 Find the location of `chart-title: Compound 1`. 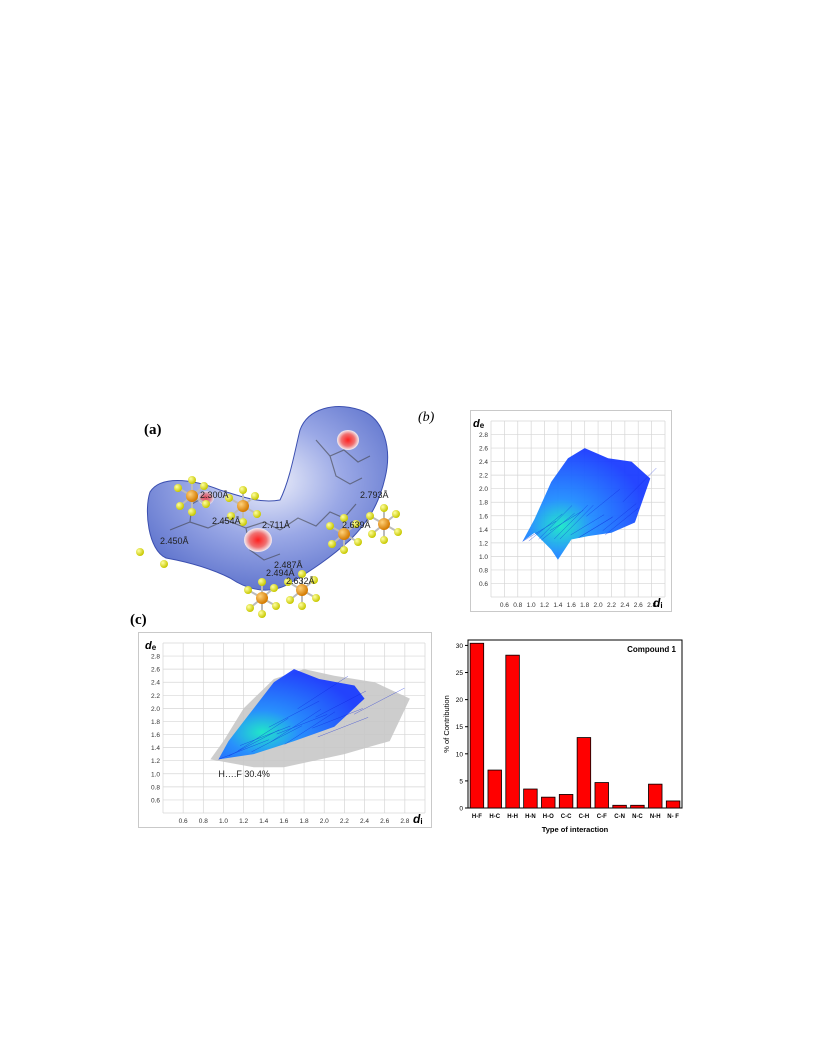

chart-title: Compound 1 is located at coordinates (651, 649).